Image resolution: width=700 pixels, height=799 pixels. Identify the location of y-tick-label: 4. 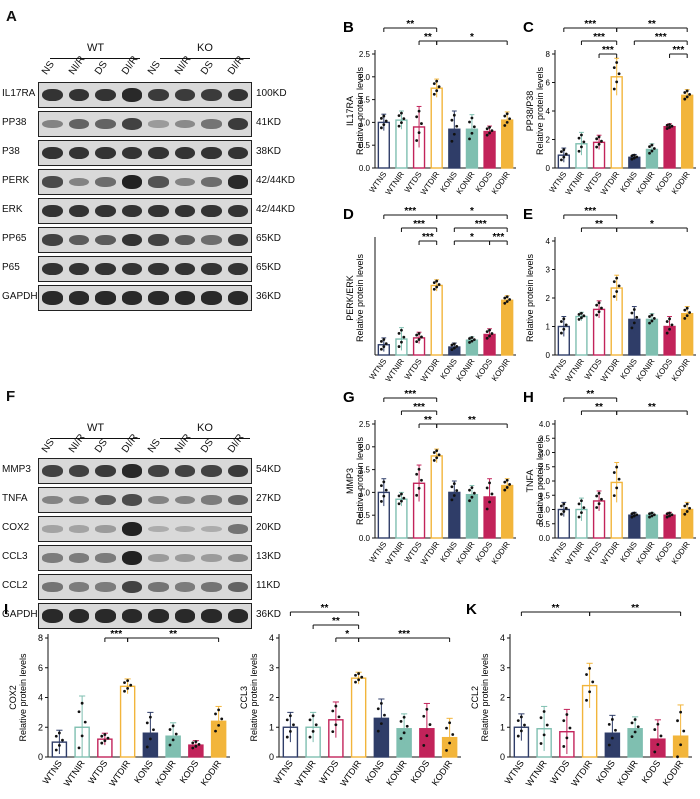
(40, 698).